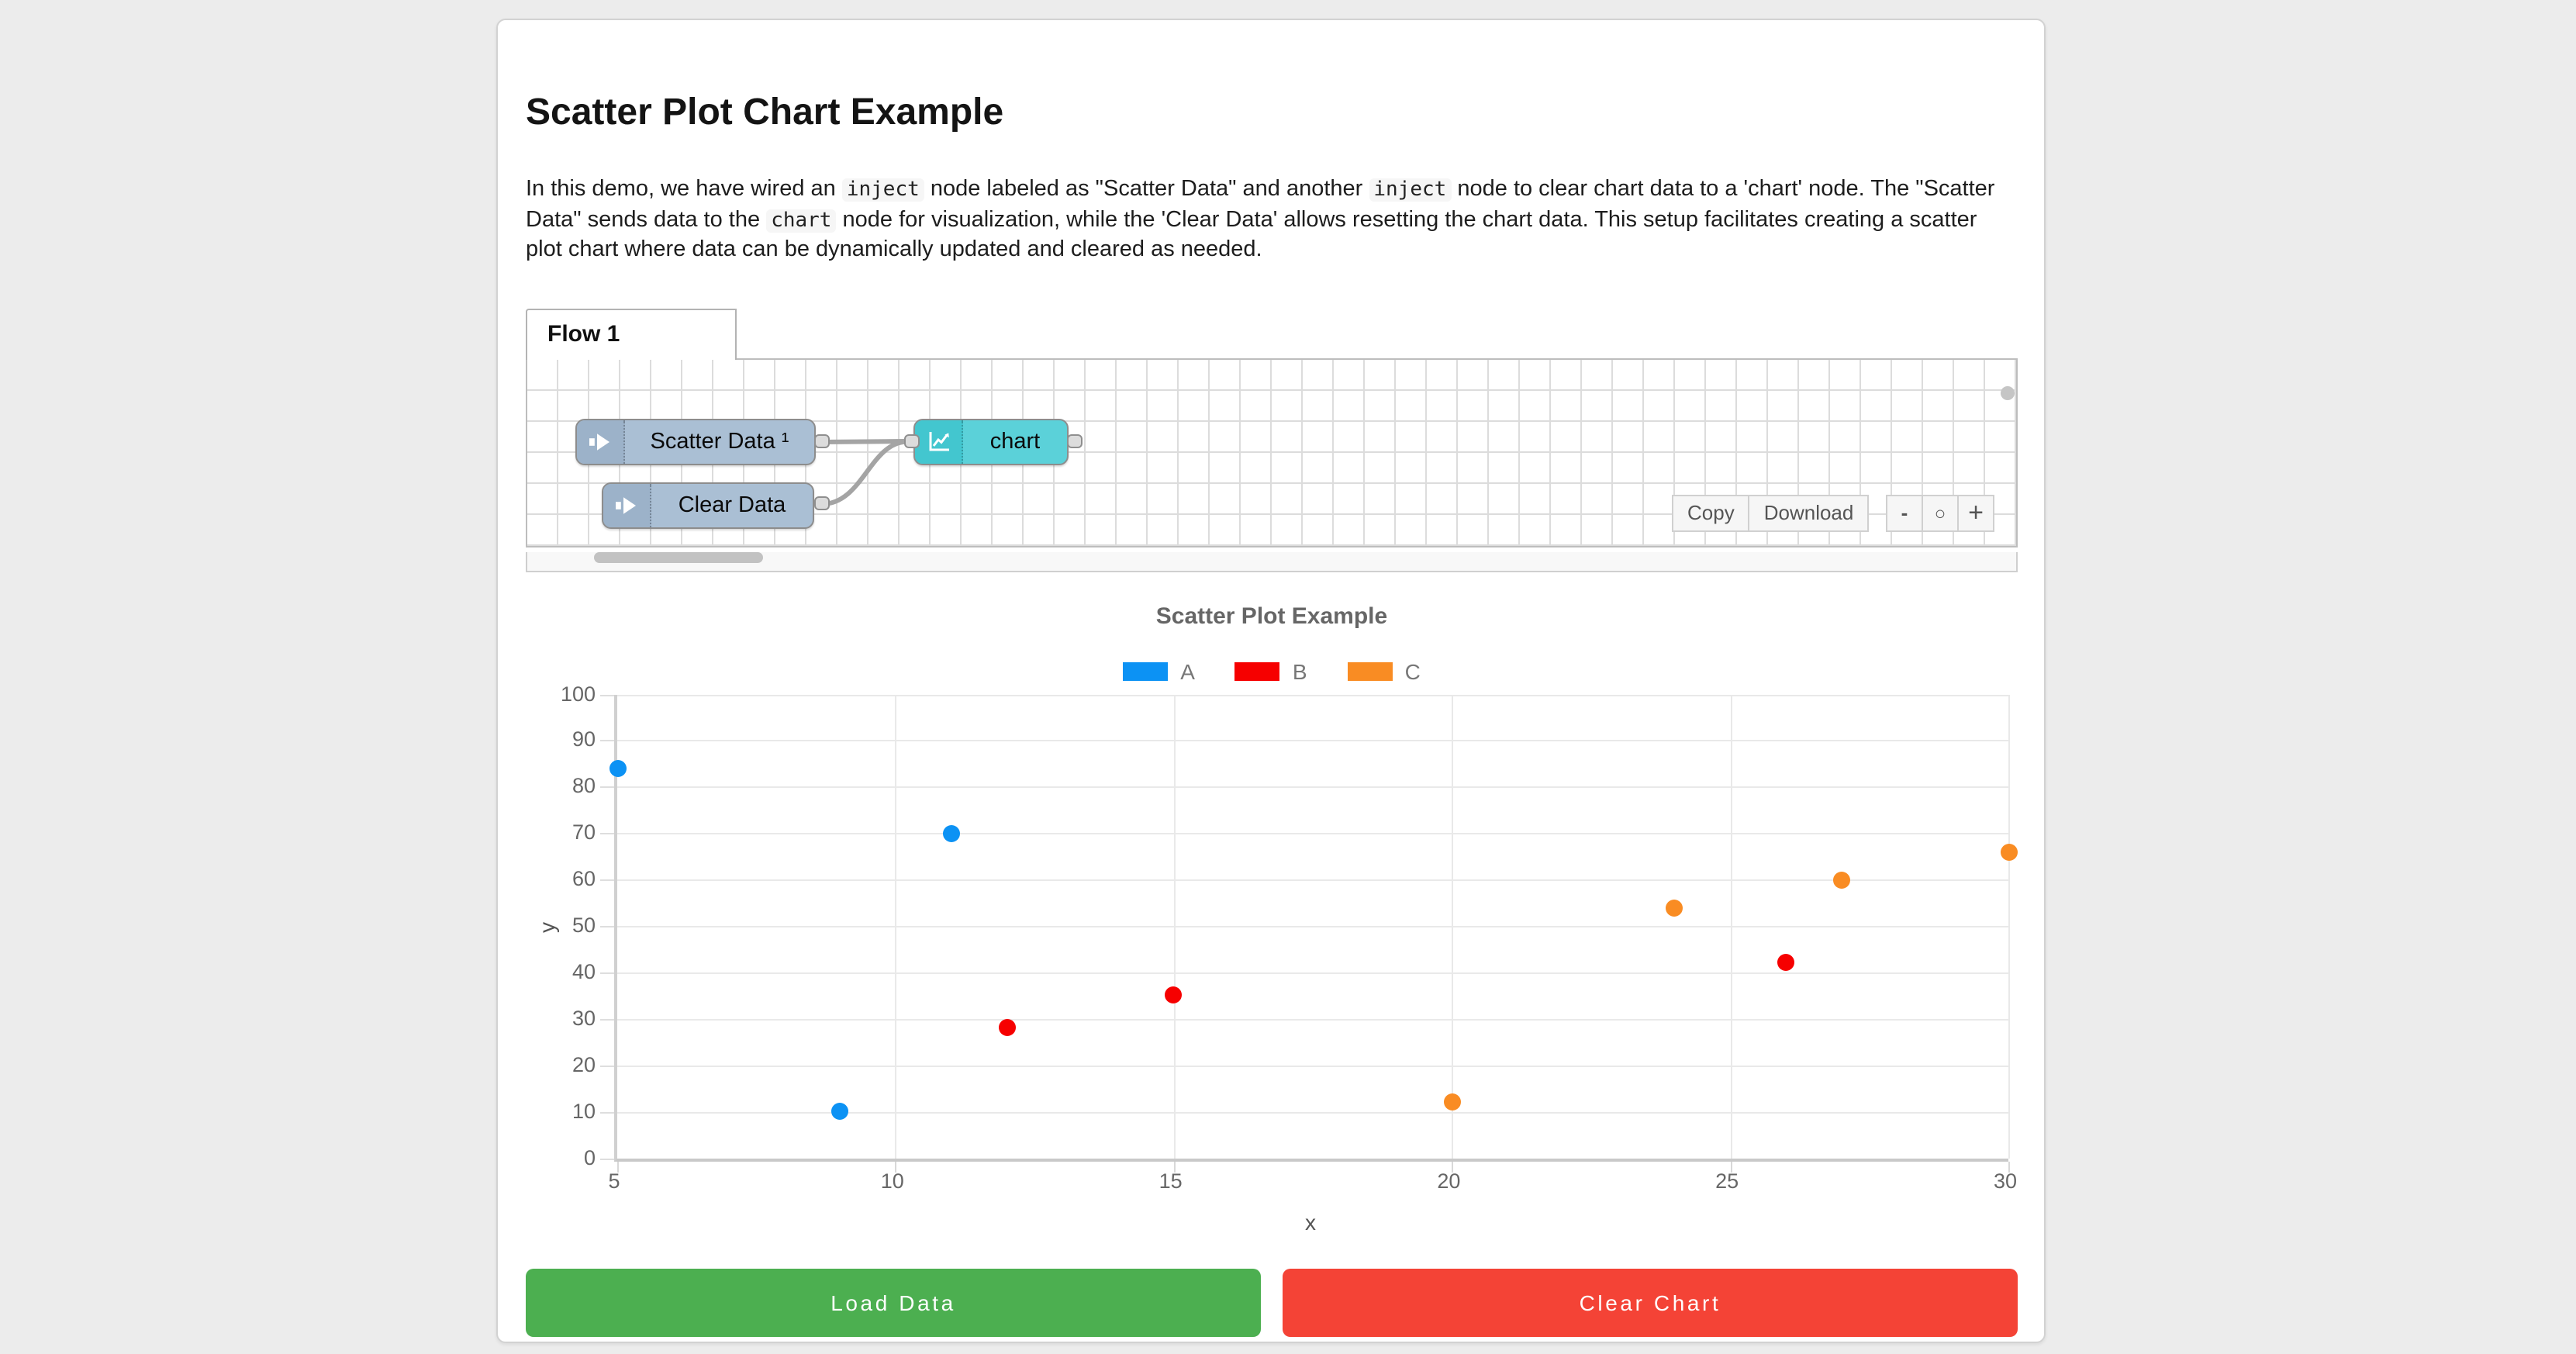 The width and height of the screenshot is (2576, 1354). Describe the element at coordinates (765, 112) in the screenshot. I see `page-title: Scatter Plot Chart Example` at that location.